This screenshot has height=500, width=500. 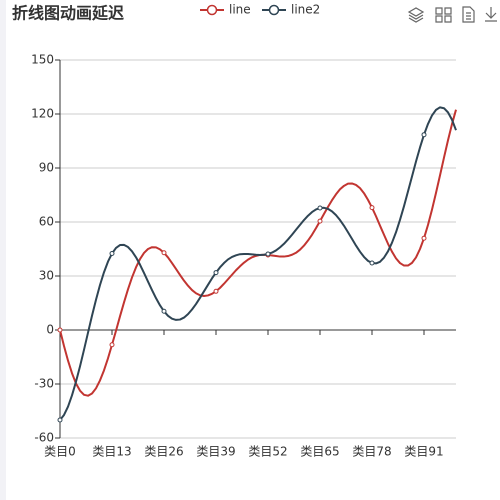 What do you see at coordinates (163, 452) in the screenshot?
I see `x-tick-label: 类目26` at bounding box center [163, 452].